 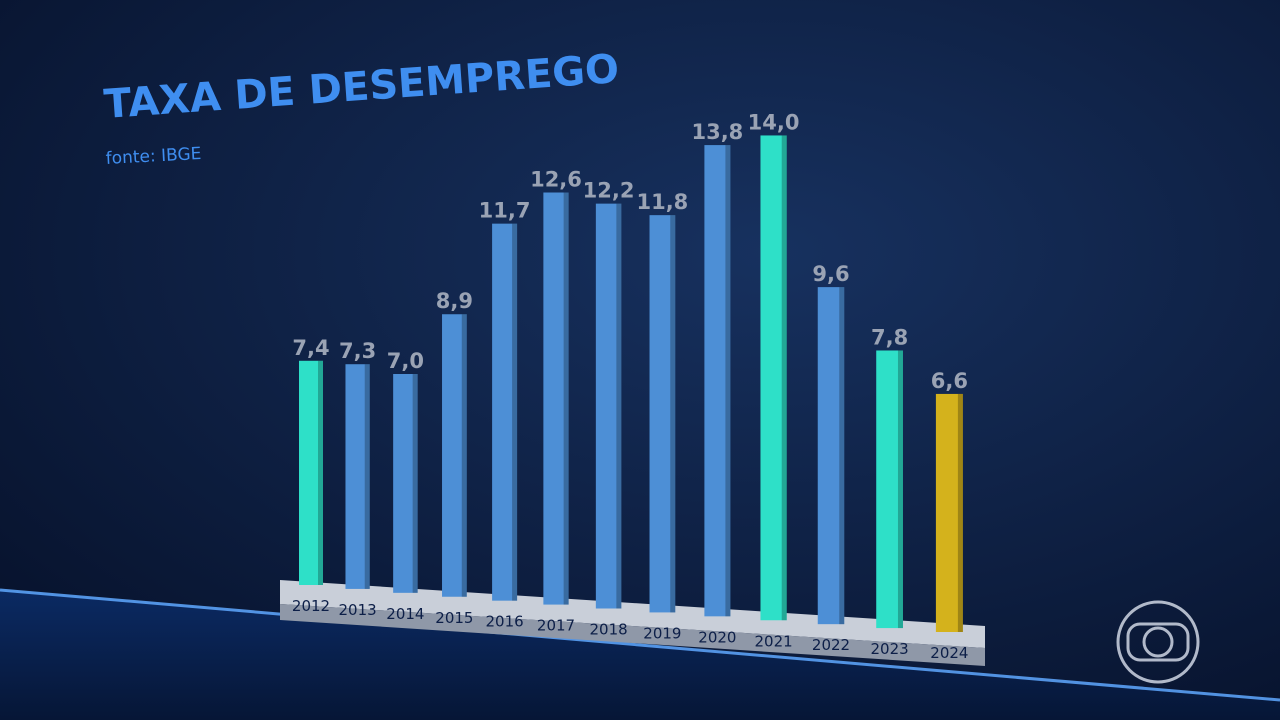 What do you see at coordinates (949, 653) in the screenshot?
I see `x-tick-label: 2024` at bounding box center [949, 653].